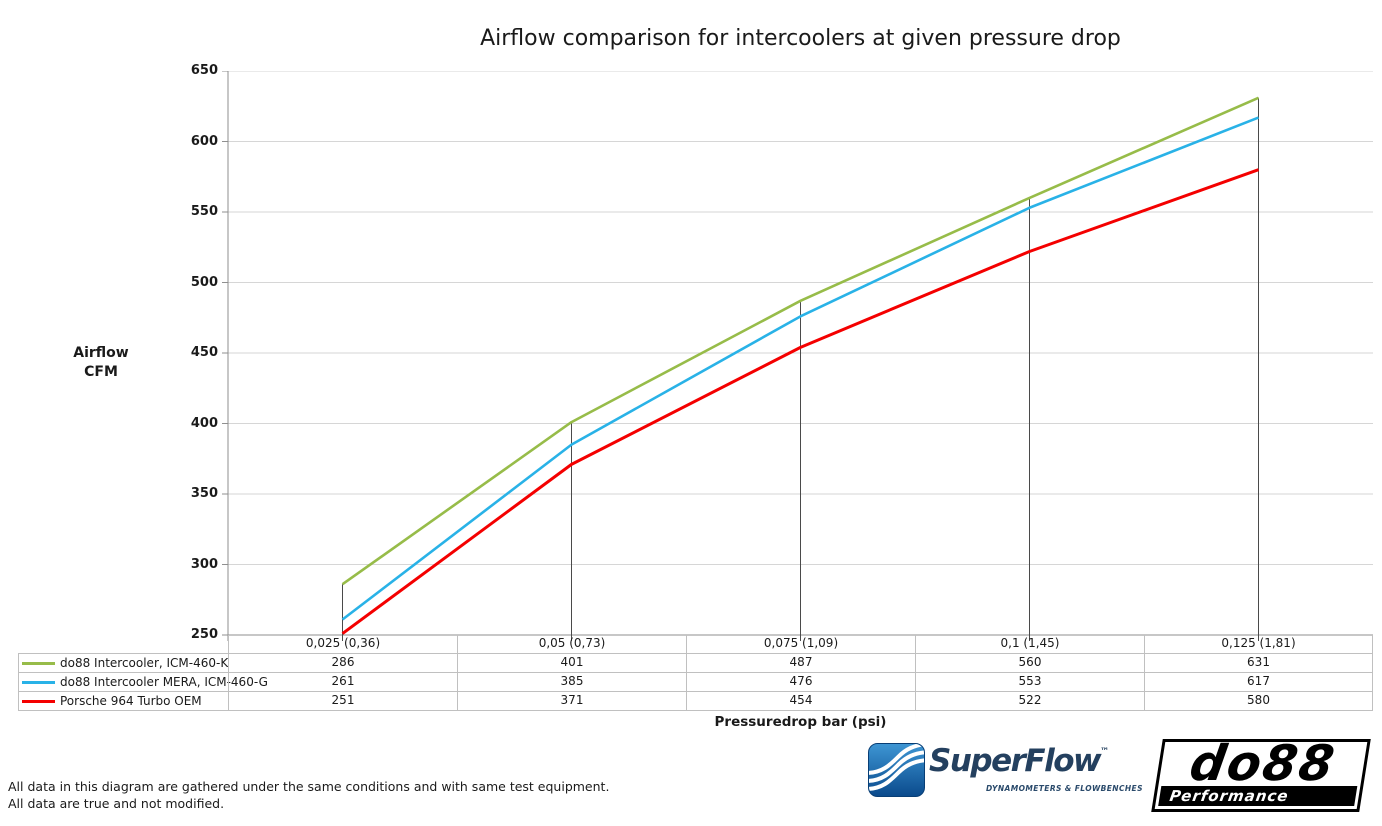 This screenshot has width=1382, height=826. I want to click on x-tick-label: 0,1 (1,45), so click(1029, 644).